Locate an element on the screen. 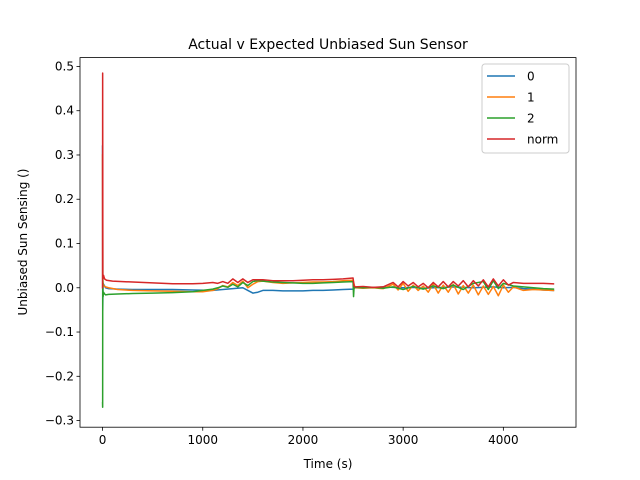  x-tick-label: 2000 is located at coordinates (303, 440).